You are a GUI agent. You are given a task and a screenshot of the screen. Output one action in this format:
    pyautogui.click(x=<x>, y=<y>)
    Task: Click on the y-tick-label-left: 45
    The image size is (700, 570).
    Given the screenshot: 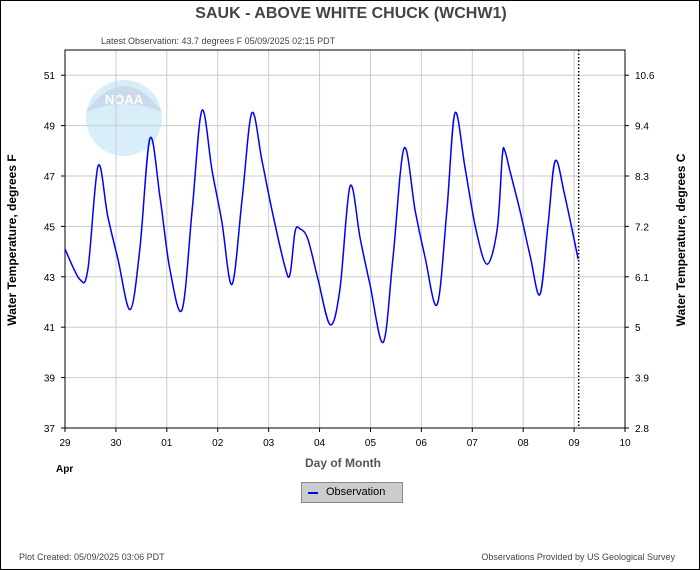 What is the action you would take?
    pyautogui.click(x=50, y=227)
    